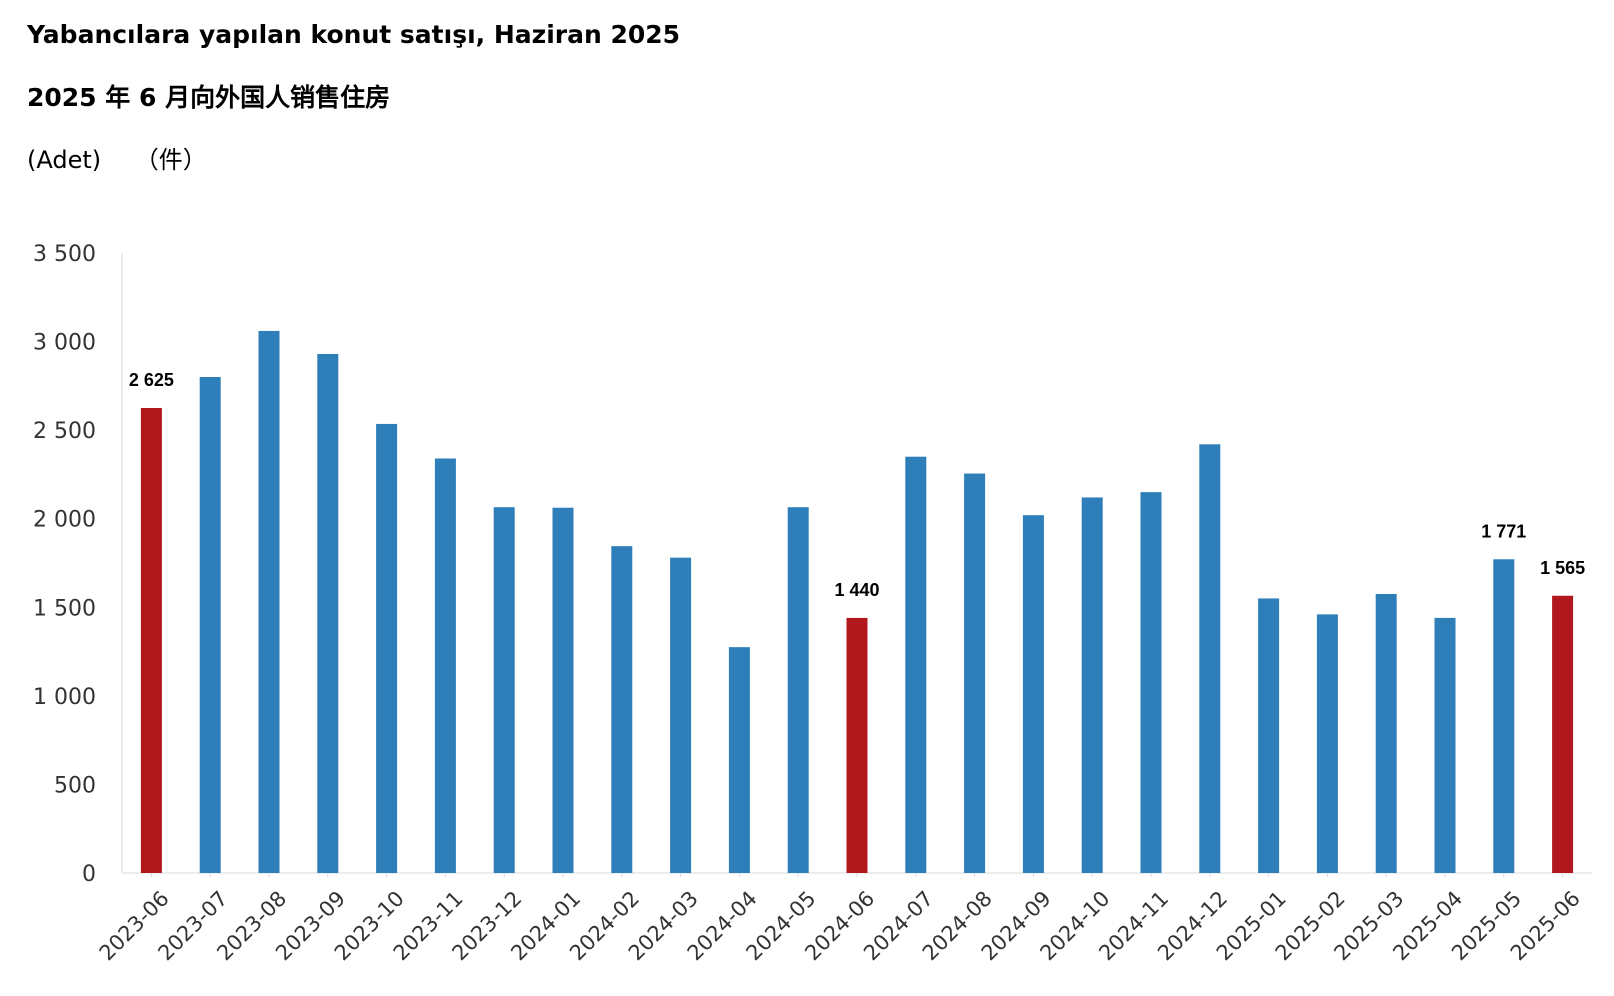  I want to click on y-tick-label: 500, so click(75, 785).